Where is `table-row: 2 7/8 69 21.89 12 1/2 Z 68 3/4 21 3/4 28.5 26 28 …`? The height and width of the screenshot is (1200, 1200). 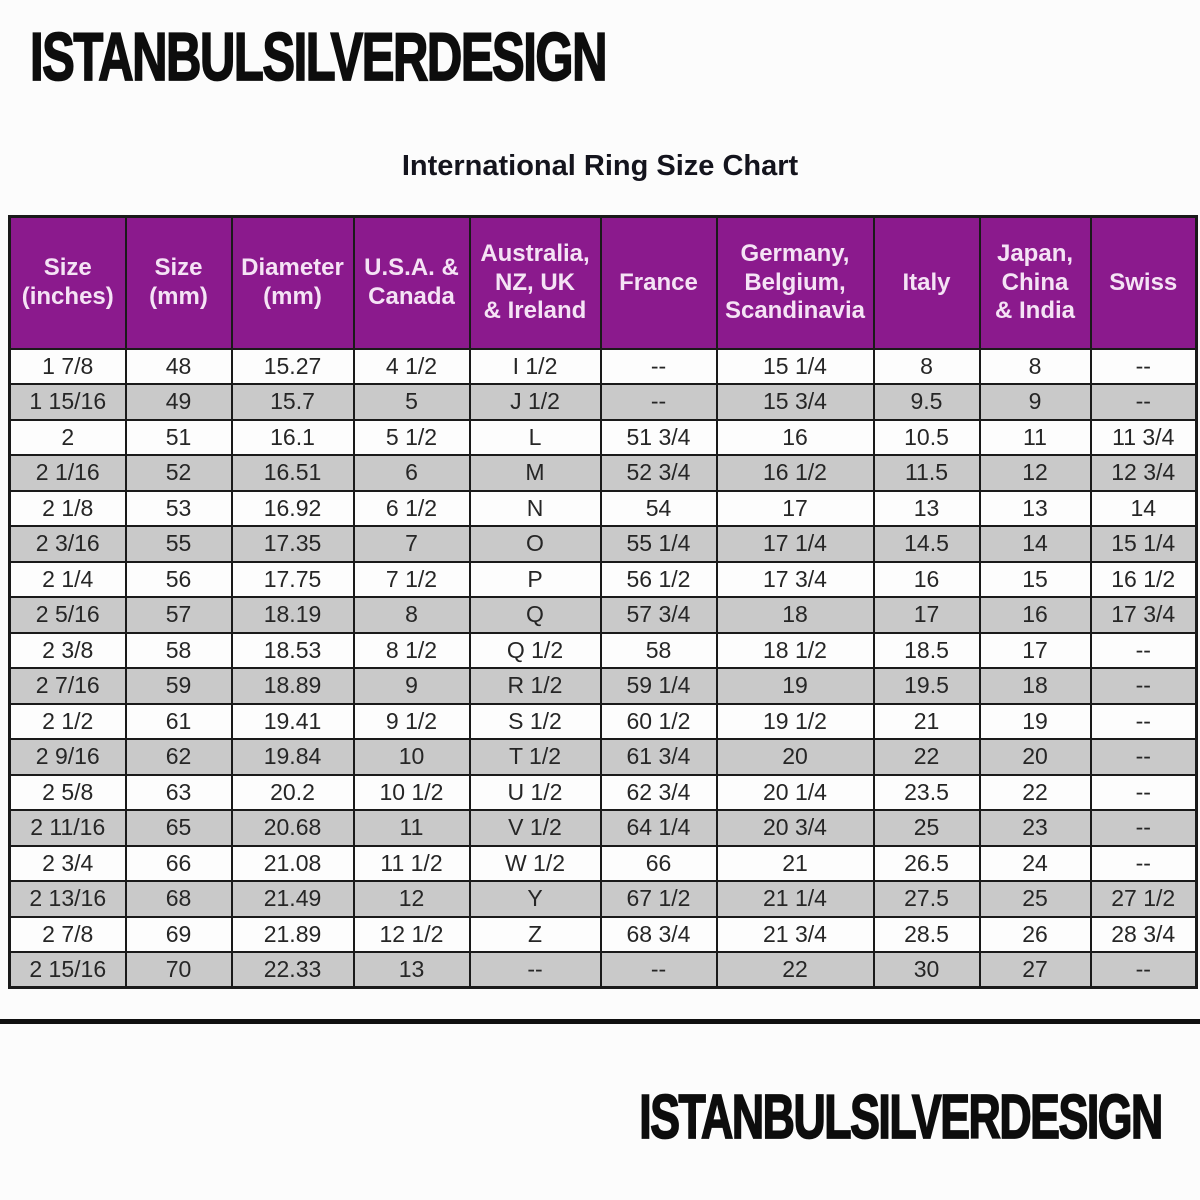 table-row: 2 7/8 69 21.89 12 1/2 Z 68 3/4 21 3/4 28.5 26 28 … is located at coordinates (603, 934).